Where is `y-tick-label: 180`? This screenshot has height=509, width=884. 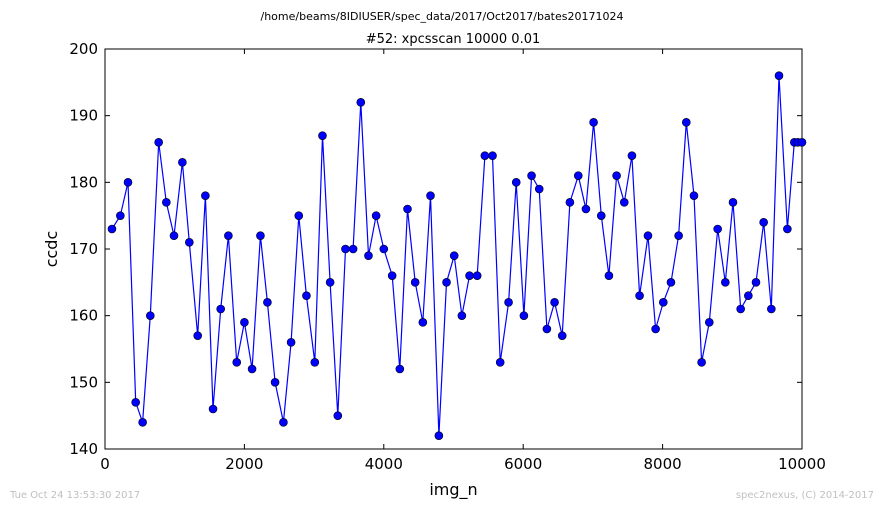
y-tick-label: 180 is located at coordinates (83, 182).